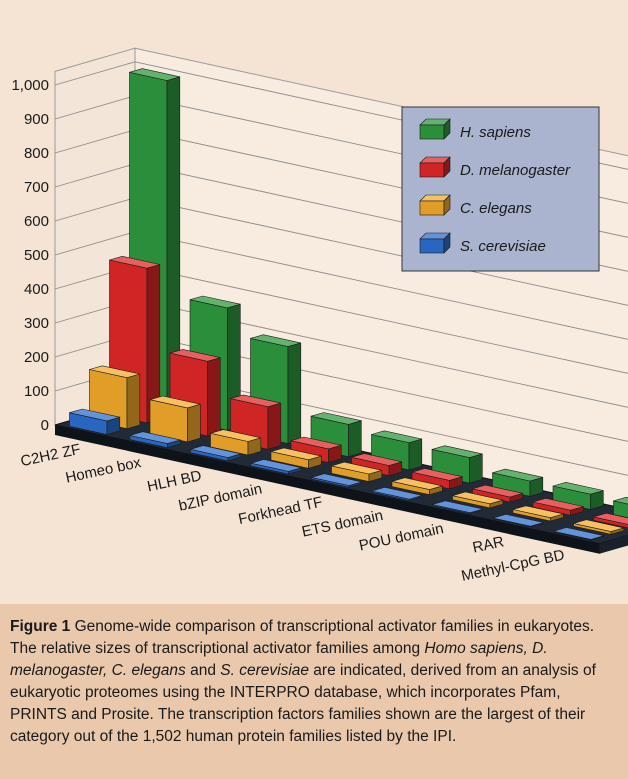 The image size is (628, 779). I want to click on y-tick-label: 800, so click(36, 153).